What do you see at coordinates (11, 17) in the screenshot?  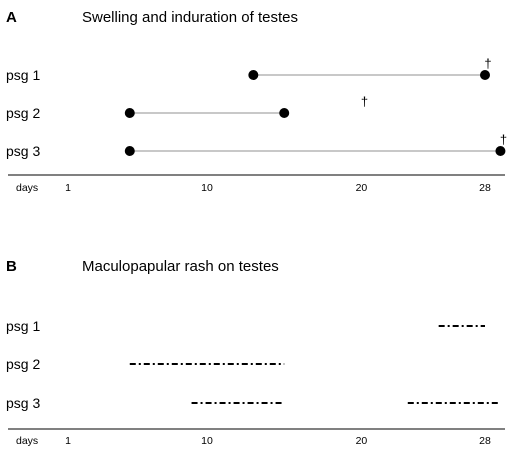 I see `panel-a-letter: A` at bounding box center [11, 17].